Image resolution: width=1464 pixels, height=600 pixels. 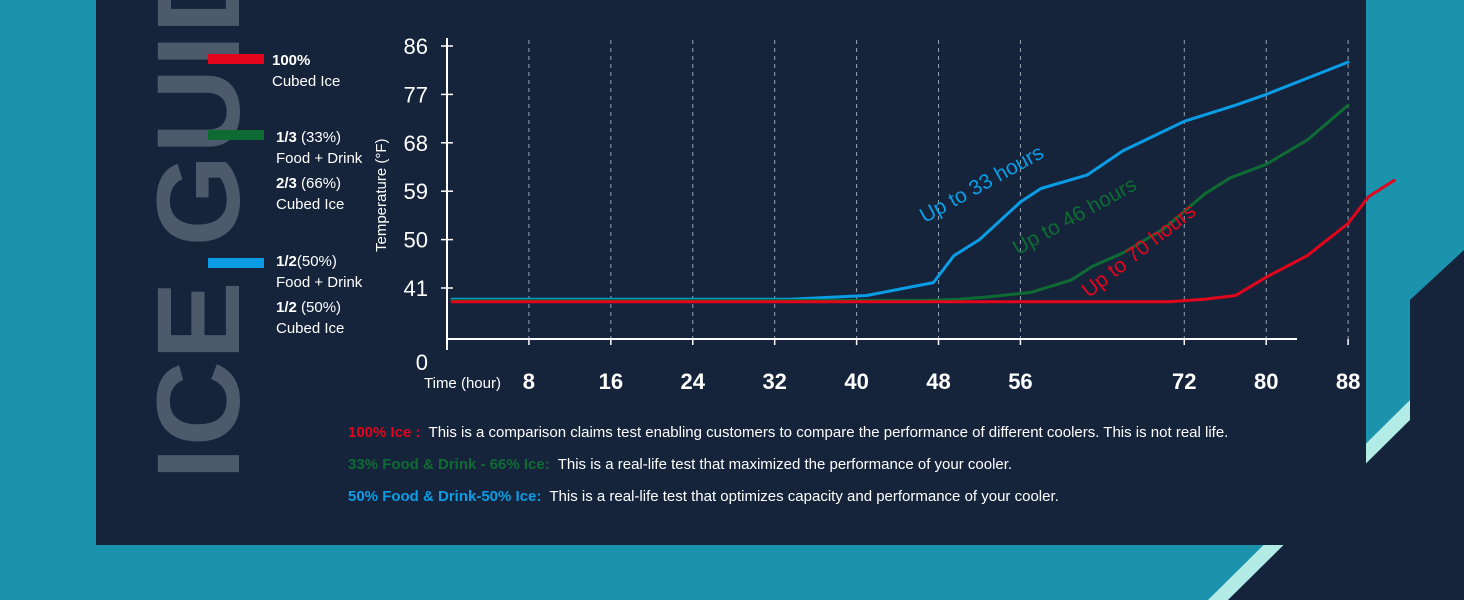 What do you see at coordinates (236, 135) in the screenshot?
I see `legend-swatch-green` at bounding box center [236, 135].